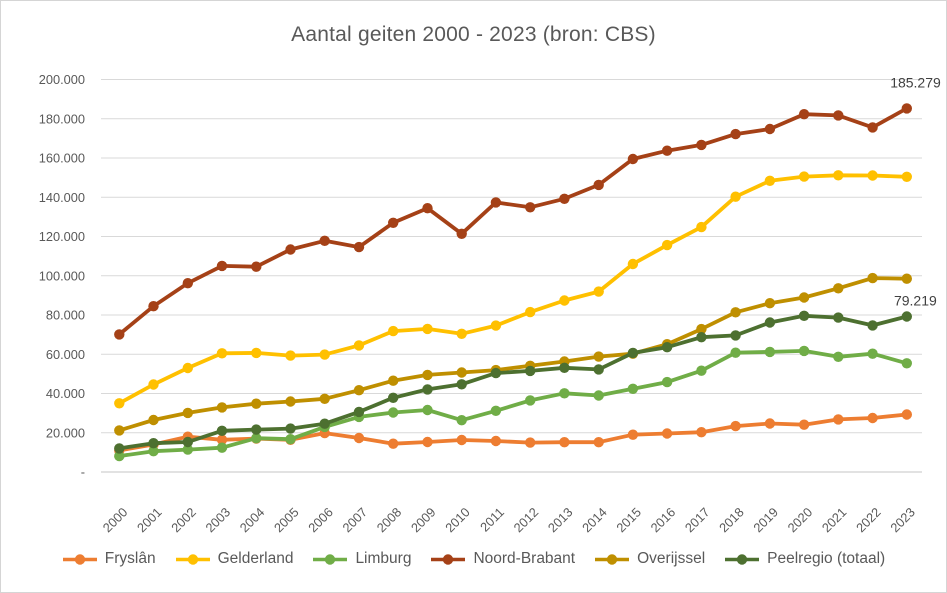  What do you see at coordinates (633, 159) in the screenshot?
I see `data-point-noord-brabant-2015` at bounding box center [633, 159].